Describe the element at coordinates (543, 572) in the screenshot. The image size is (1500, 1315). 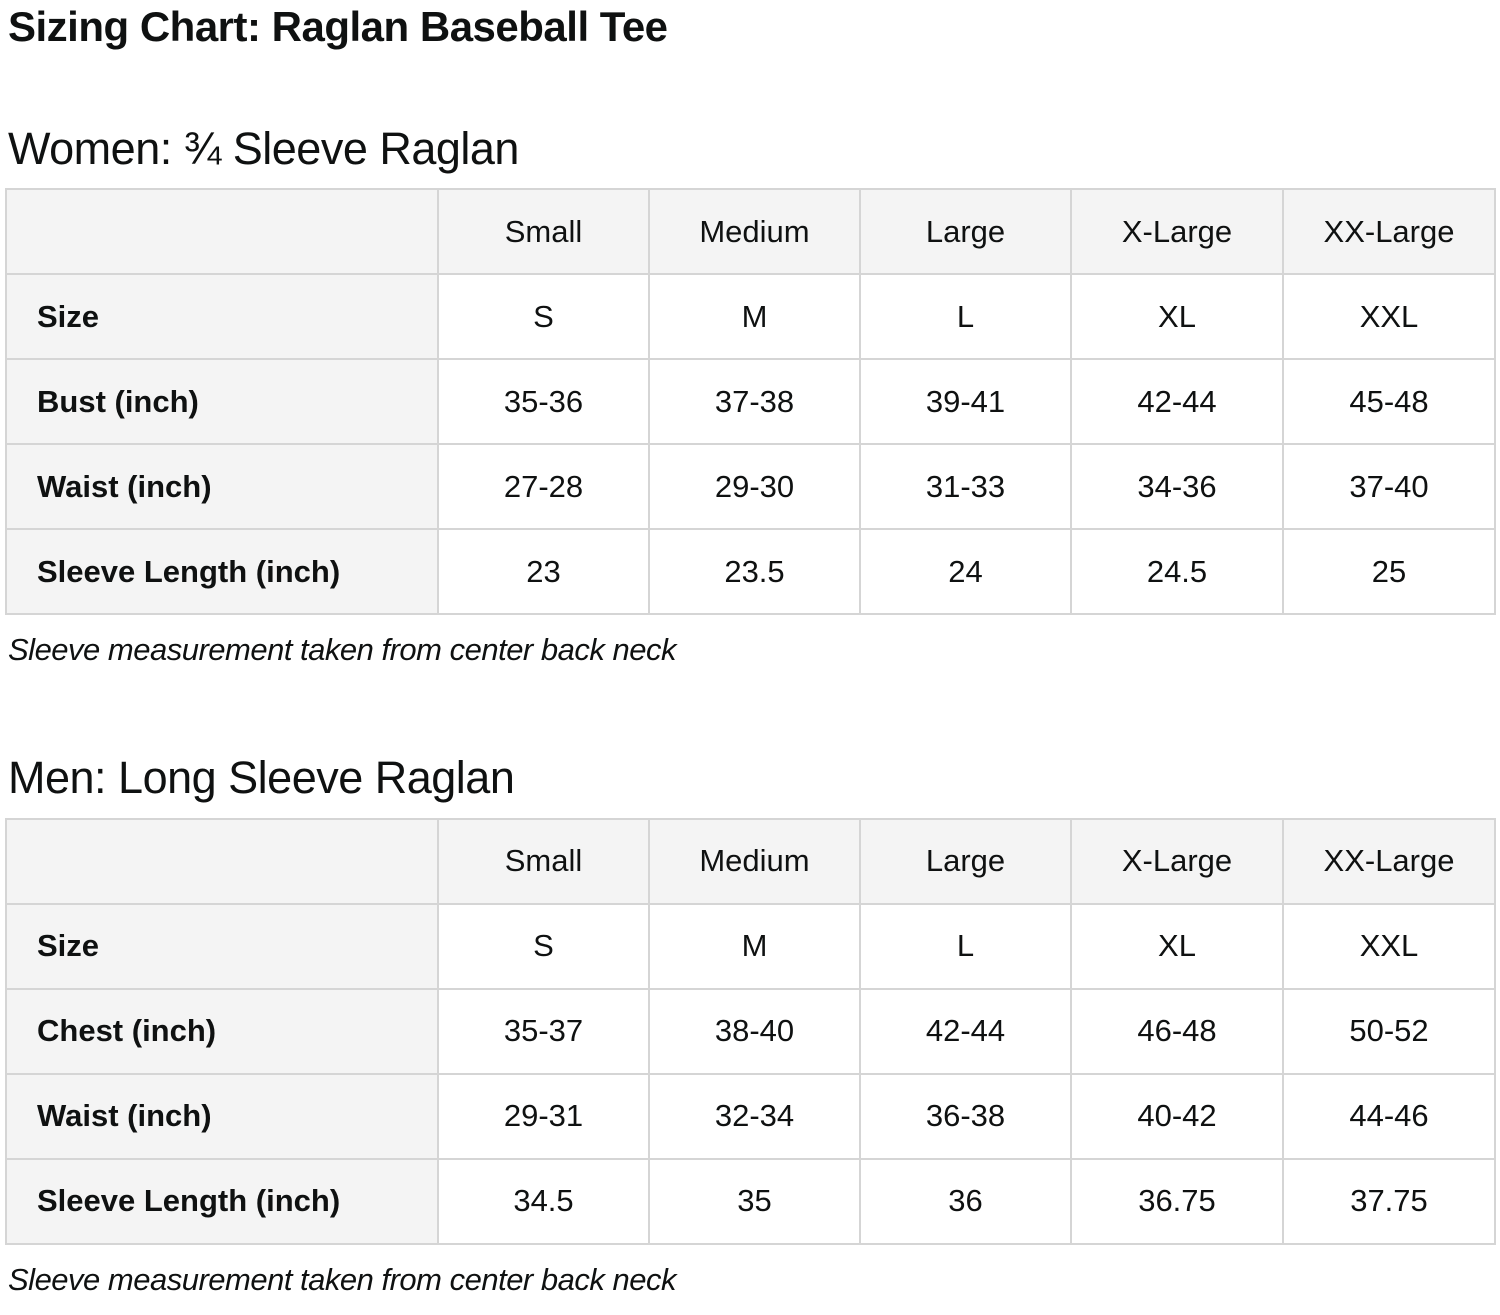
I see `cell-sleeve-s: 23` at that location.